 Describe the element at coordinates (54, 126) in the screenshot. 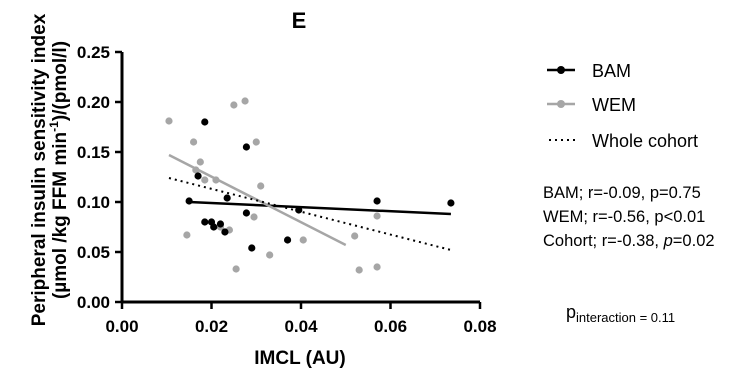

I see `y-axis-label-line2-sup: -1` at that location.